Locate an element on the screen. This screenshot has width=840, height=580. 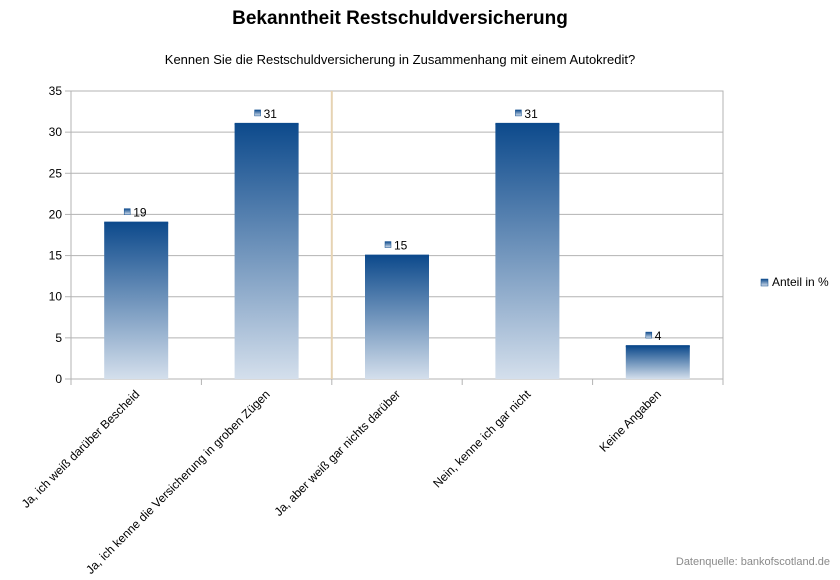
legend-label: Anteil in % is located at coordinates (800, 282).